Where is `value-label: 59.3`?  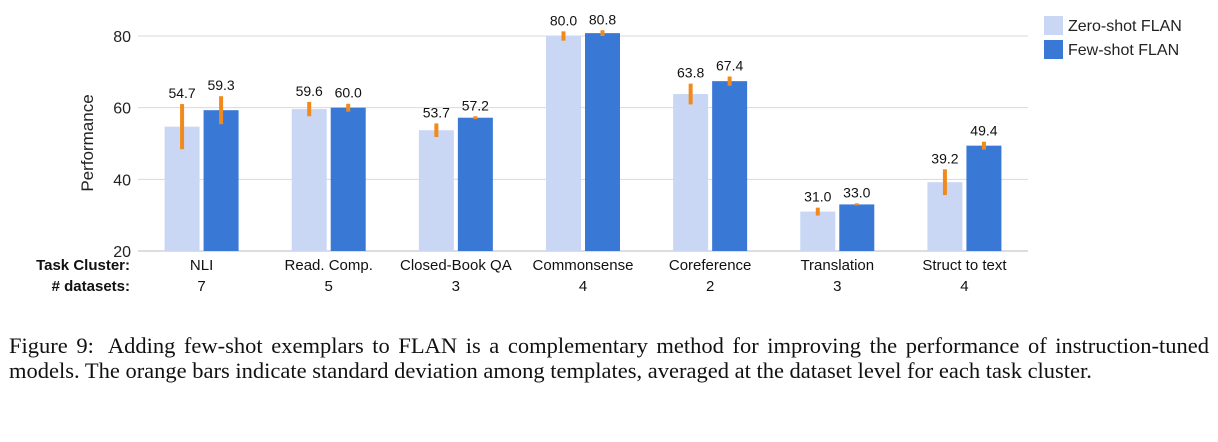 value-label: 59.3 is located at coordinates (220, 85).